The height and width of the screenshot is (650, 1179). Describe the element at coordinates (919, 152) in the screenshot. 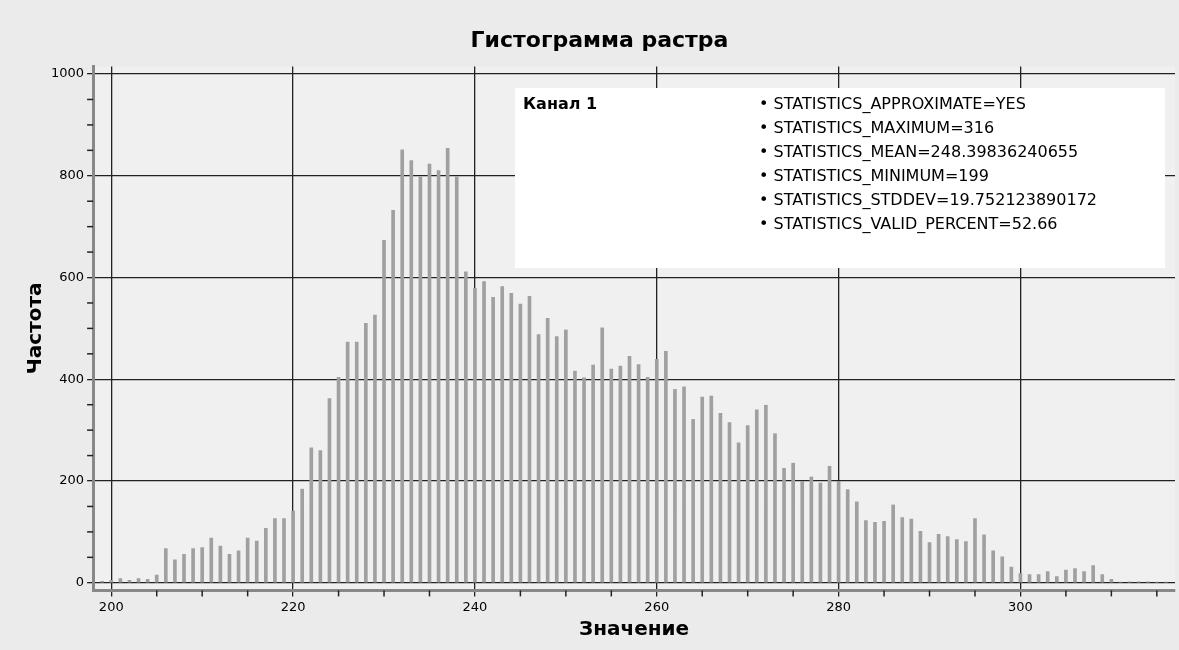

I see `annotation: • STATISTICS_MEAN=248.39836240655` at that location.